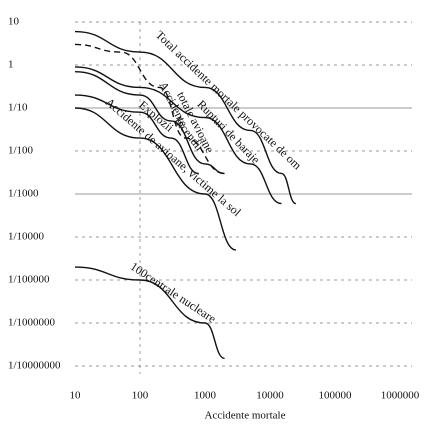 Image resolution: width=433 pixels, height=446 pixels. I want to click on x-tick-label: 1000000, so click(400, 396).